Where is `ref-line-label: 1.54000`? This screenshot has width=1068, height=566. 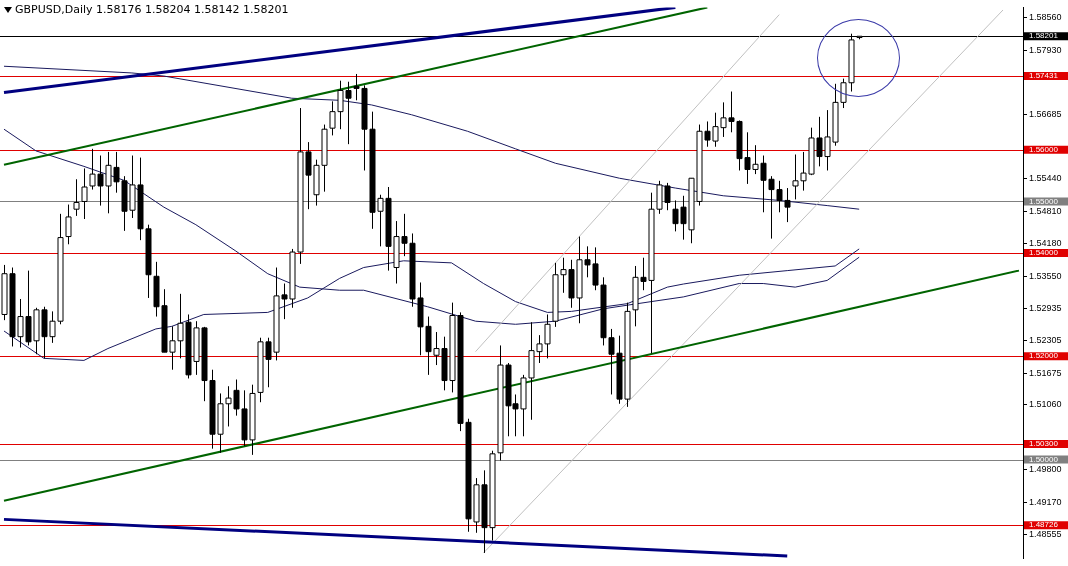 ref-line-label: 1.54000 is located at coordinates (1044, 253).